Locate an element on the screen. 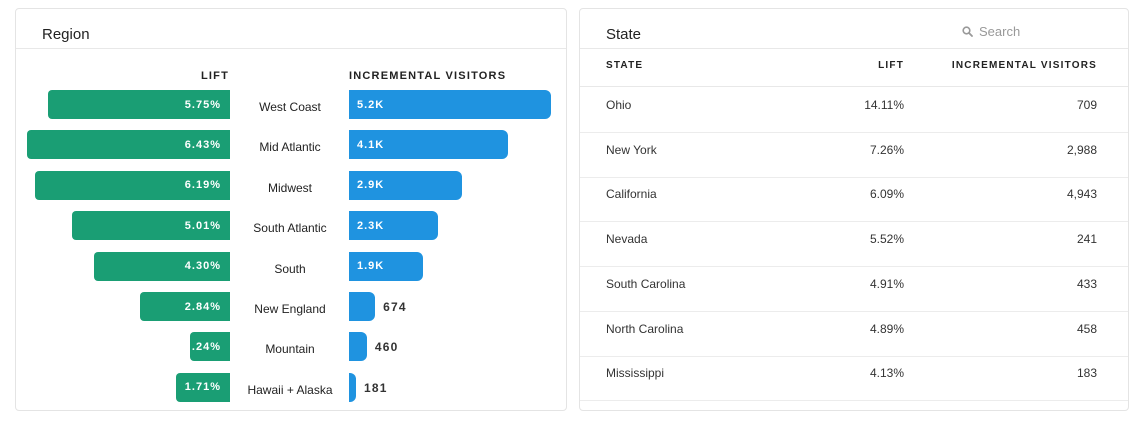 This screenshot has height=423, width=1134. visitors-cell: 2,988 is located at coordinates (1081, 149).